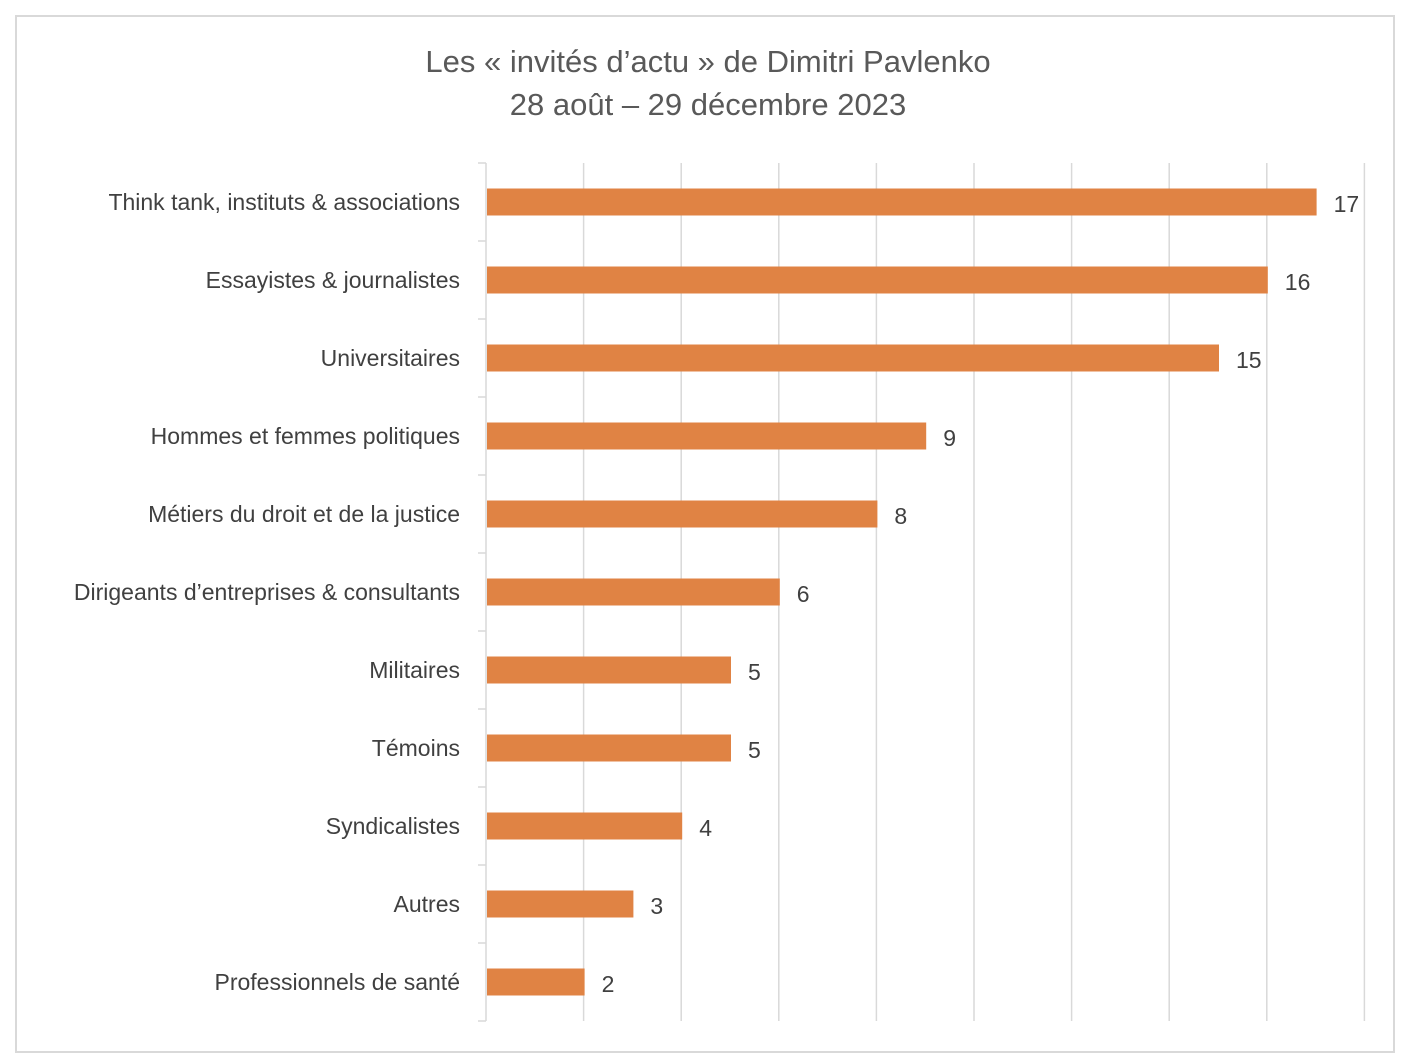 This screenshot has height=1064, width=1416. I want to click on category-axis, so click(482, 592).